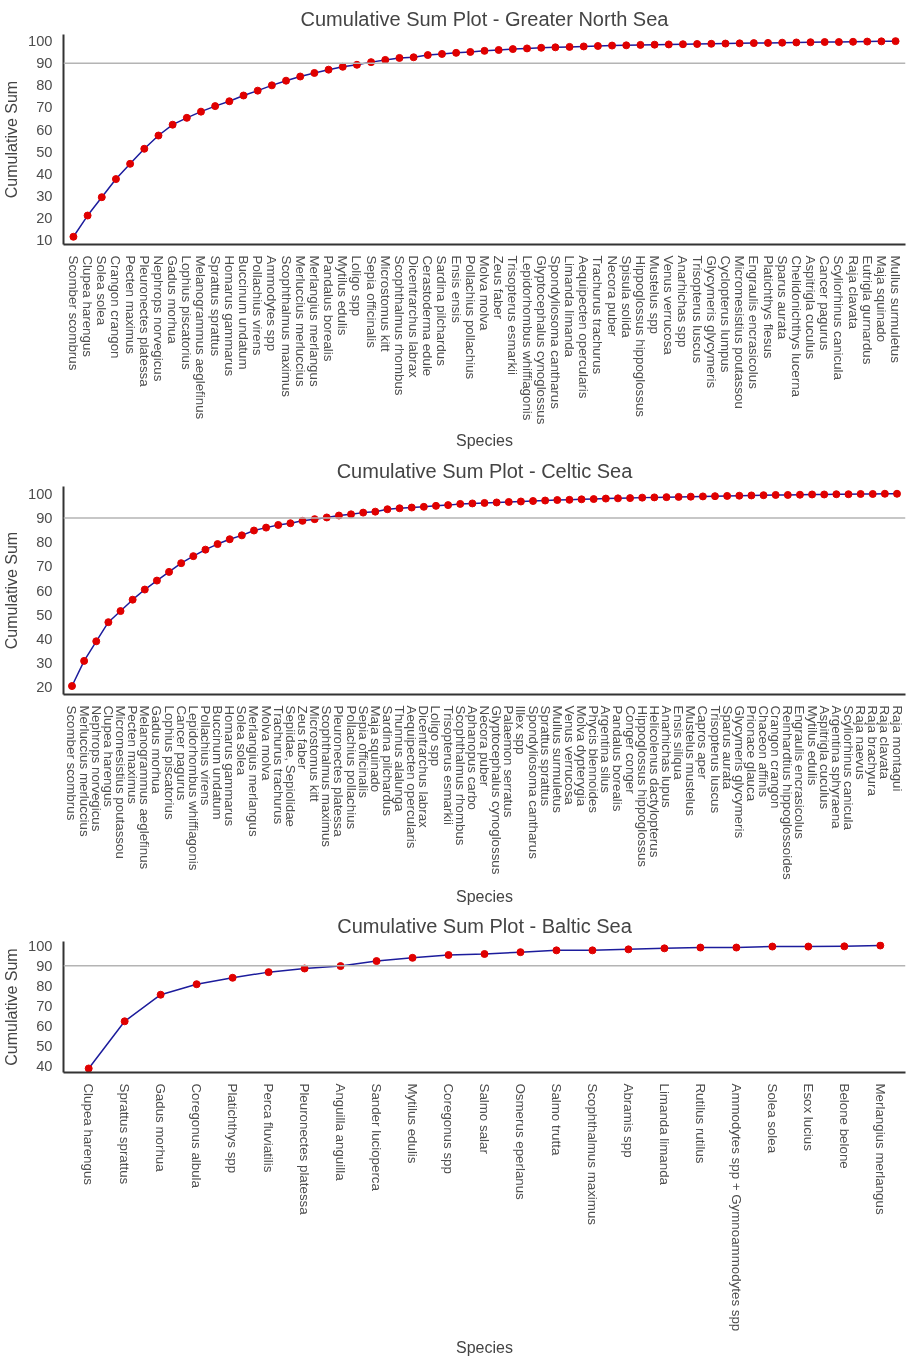 This screenshot has height=1359, width=915. Describe the element at coordinates (413, 1123) in the screenshot. I see `x-tick-label: Mytilus edulis` at that location.